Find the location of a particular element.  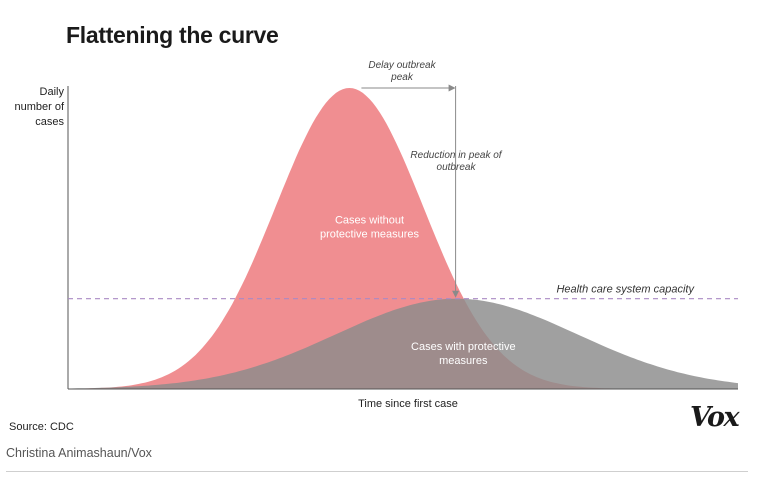

y-axis-label-line-2: number of is located at coordinates (39, 107).